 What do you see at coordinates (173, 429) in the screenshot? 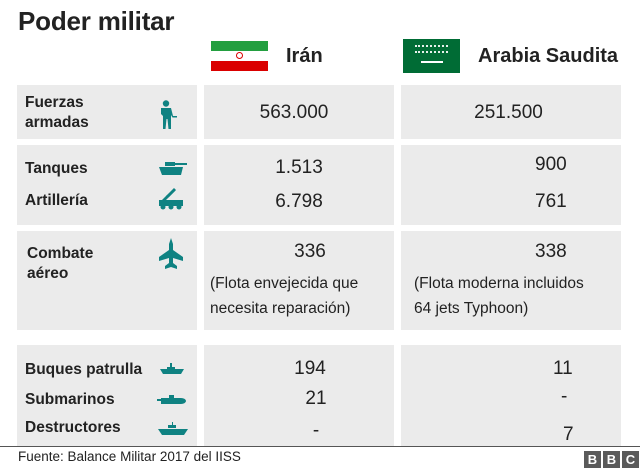
I see `destroyer-icon` at bounding box center [173, 429].